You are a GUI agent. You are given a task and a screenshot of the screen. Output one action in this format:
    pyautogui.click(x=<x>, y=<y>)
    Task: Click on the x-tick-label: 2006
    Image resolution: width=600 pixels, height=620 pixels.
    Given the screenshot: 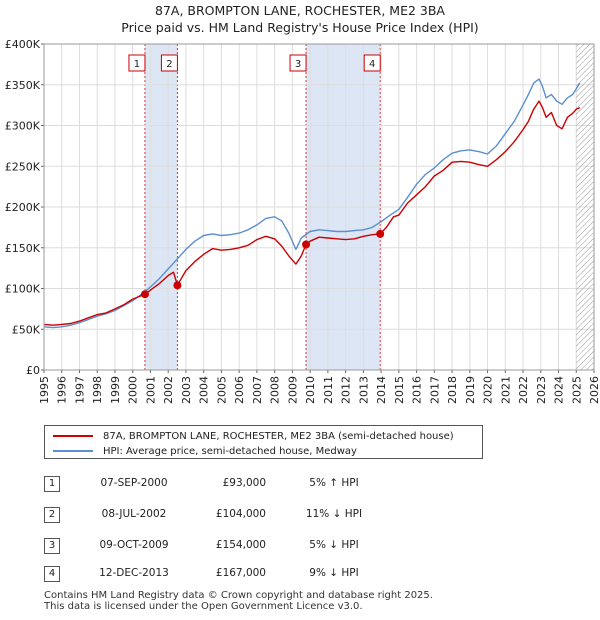 What is the action you would take?
    pyautogui.click(x=239, y=390)
    